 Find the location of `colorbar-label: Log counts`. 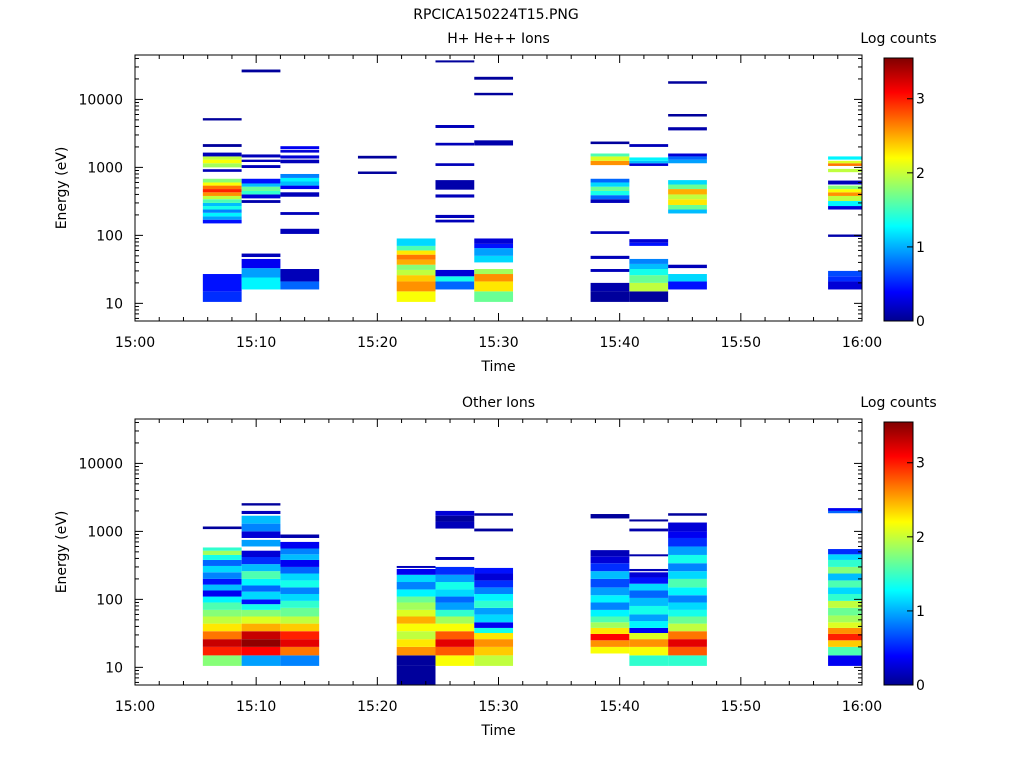

colorbar-label: Log counts is located at coordinates (898, 403).